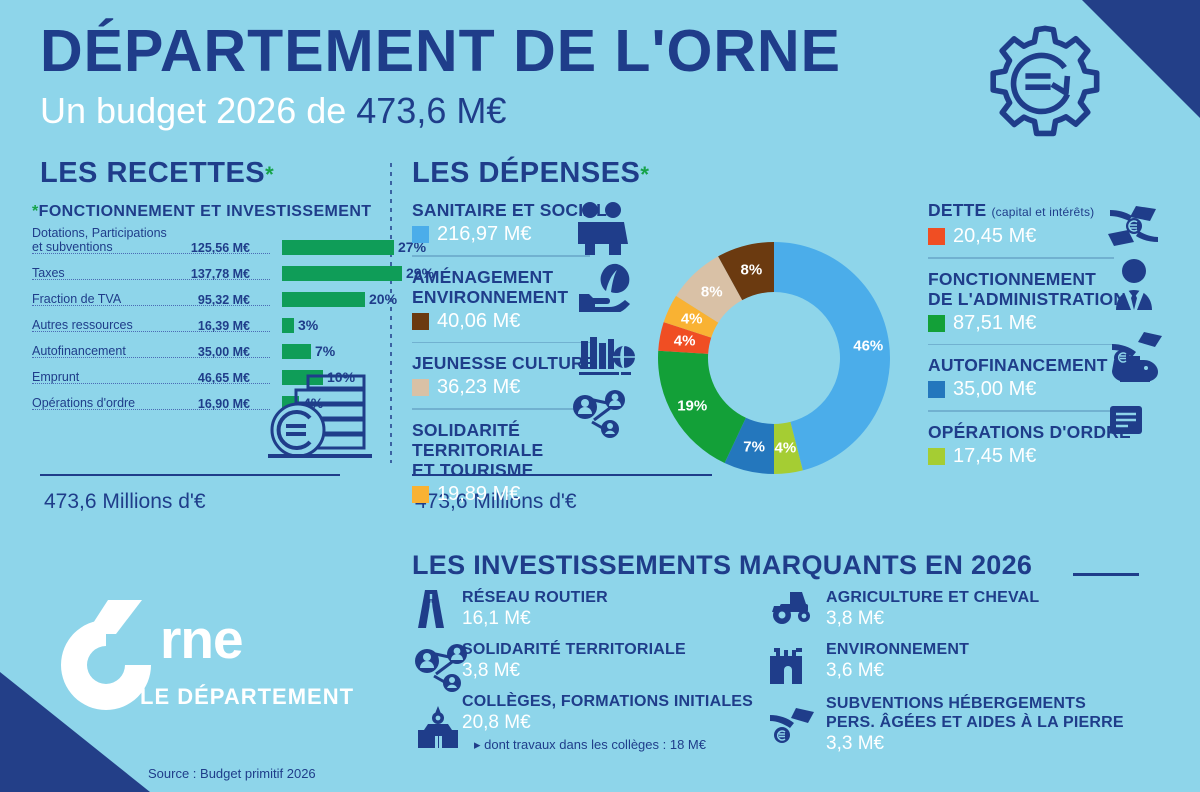 The image size is (1200, 792). Describe the element at coordinates (82, 325) in the screenshot. I see `recettes-row-label: Autres ressources` at that location.